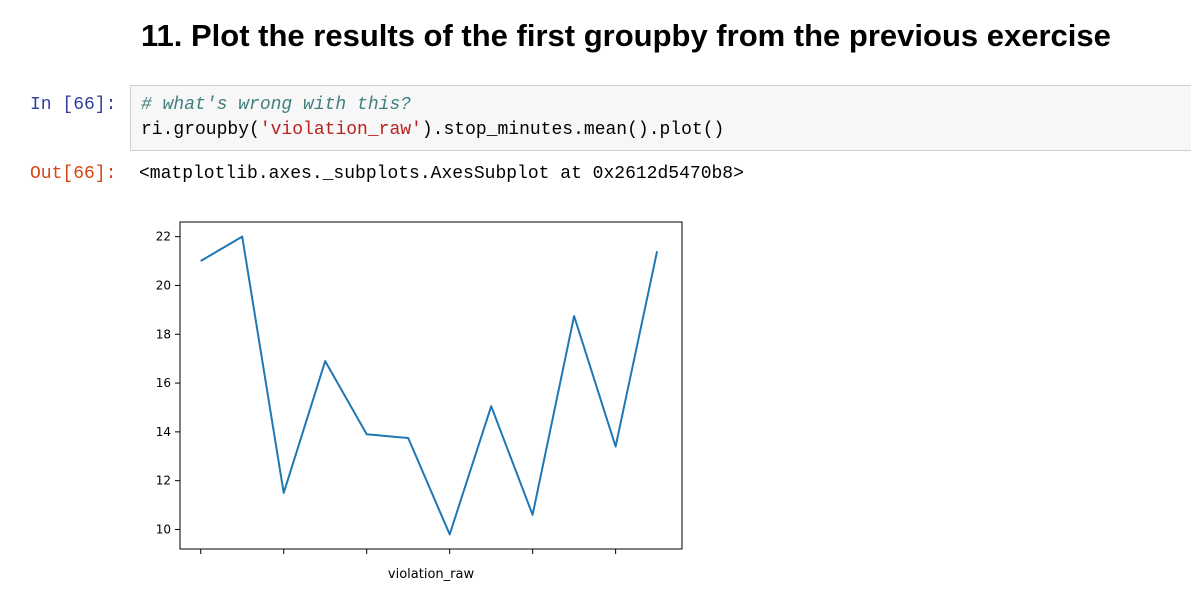 This screenshot has height=606, width=1191. I want to click on y-tick-label: 22, so click(163, 237).